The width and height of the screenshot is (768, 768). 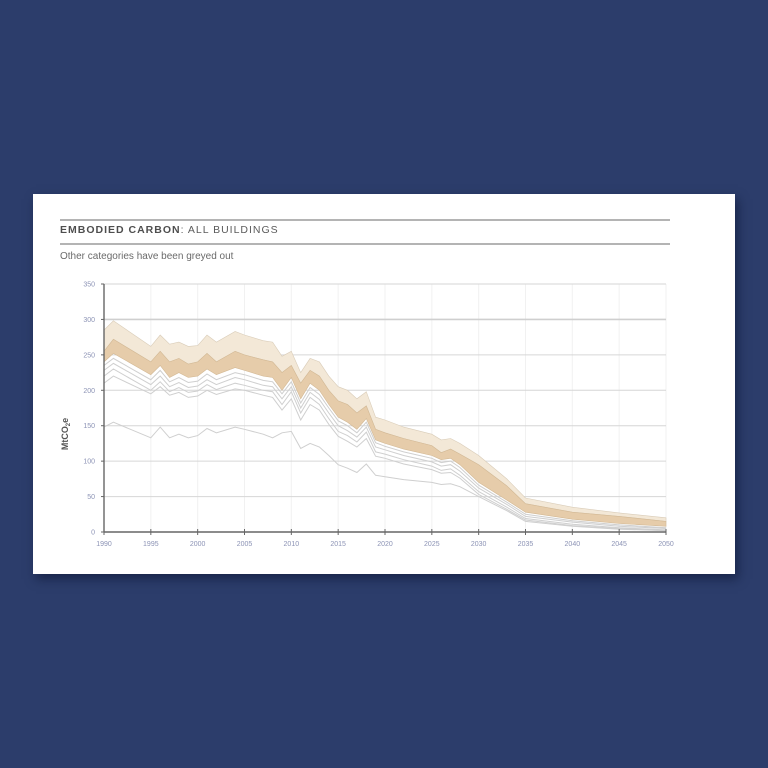 I want to click on x-tick-label: 2000, so click(x=198, y=544).